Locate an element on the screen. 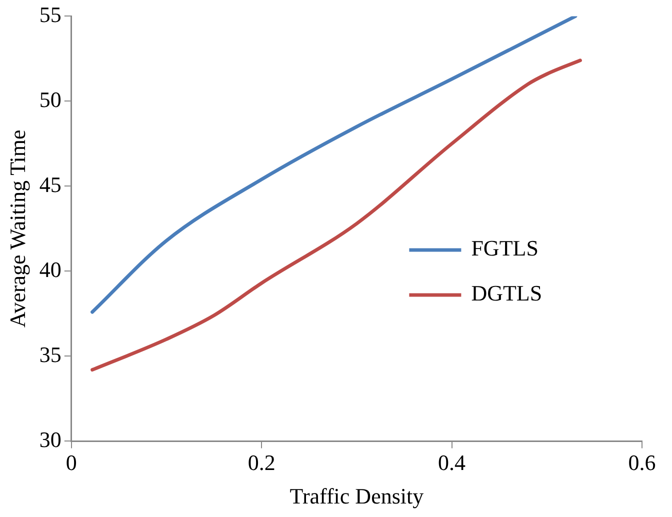 Image resolution: width=672 pixels, height=517 pixels. x-axis-title: Traffic Density is located at coordinates (357, 496).